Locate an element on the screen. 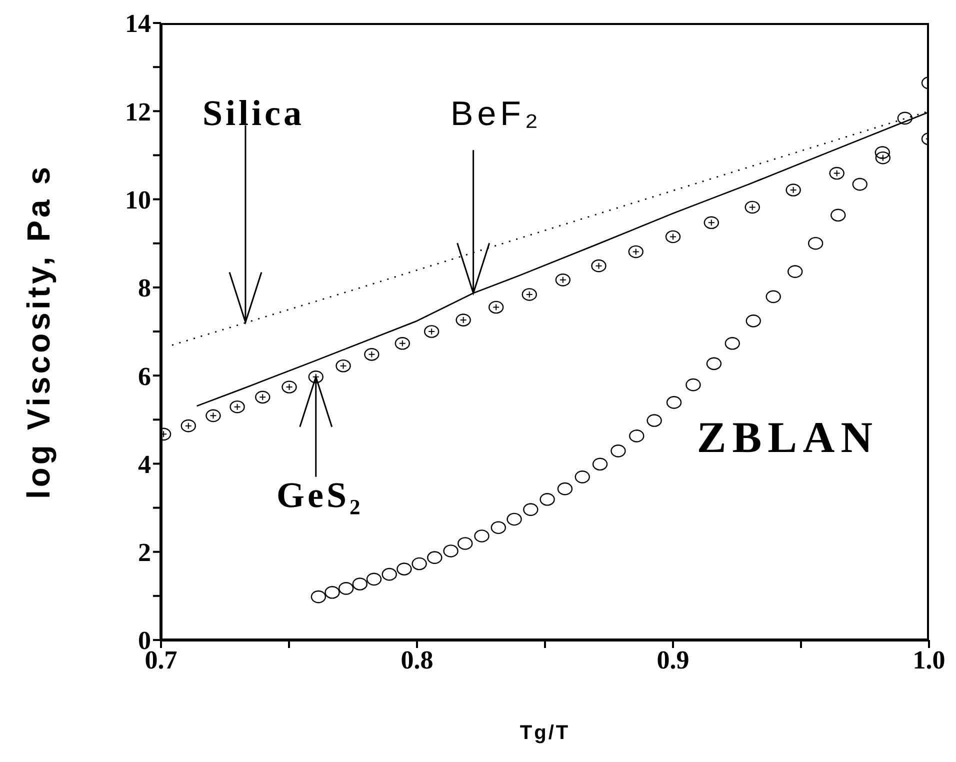 Image resolution: width=956 pixels, height=762 pixels. x-tick-label: 0.8 is located at coordinates (417, 659).